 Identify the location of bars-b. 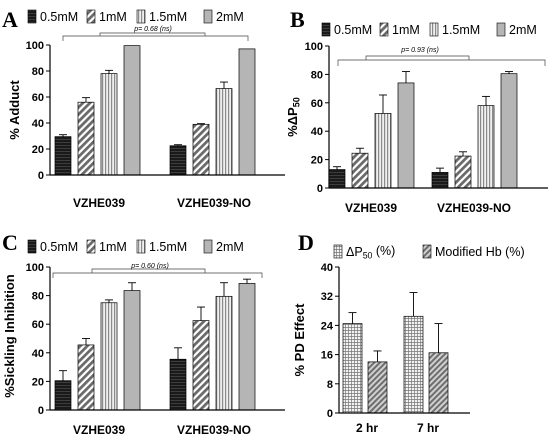
(423, 130).